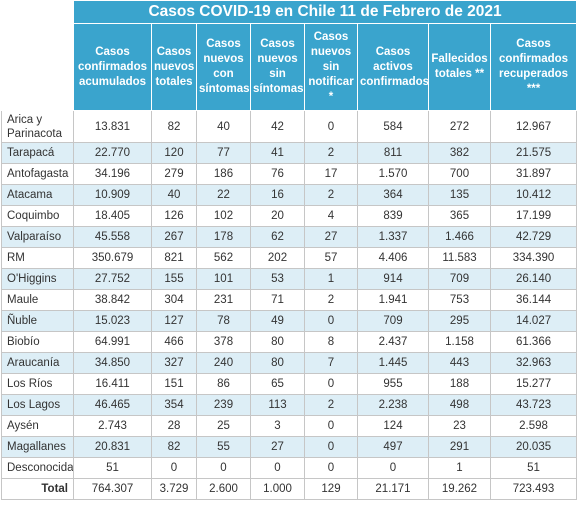 This screenshot has height=521, width=577. What do you see at coordinates (459, 321) in the screenshot?
I see `value-cell: 295` at bounding box center [459, 321].